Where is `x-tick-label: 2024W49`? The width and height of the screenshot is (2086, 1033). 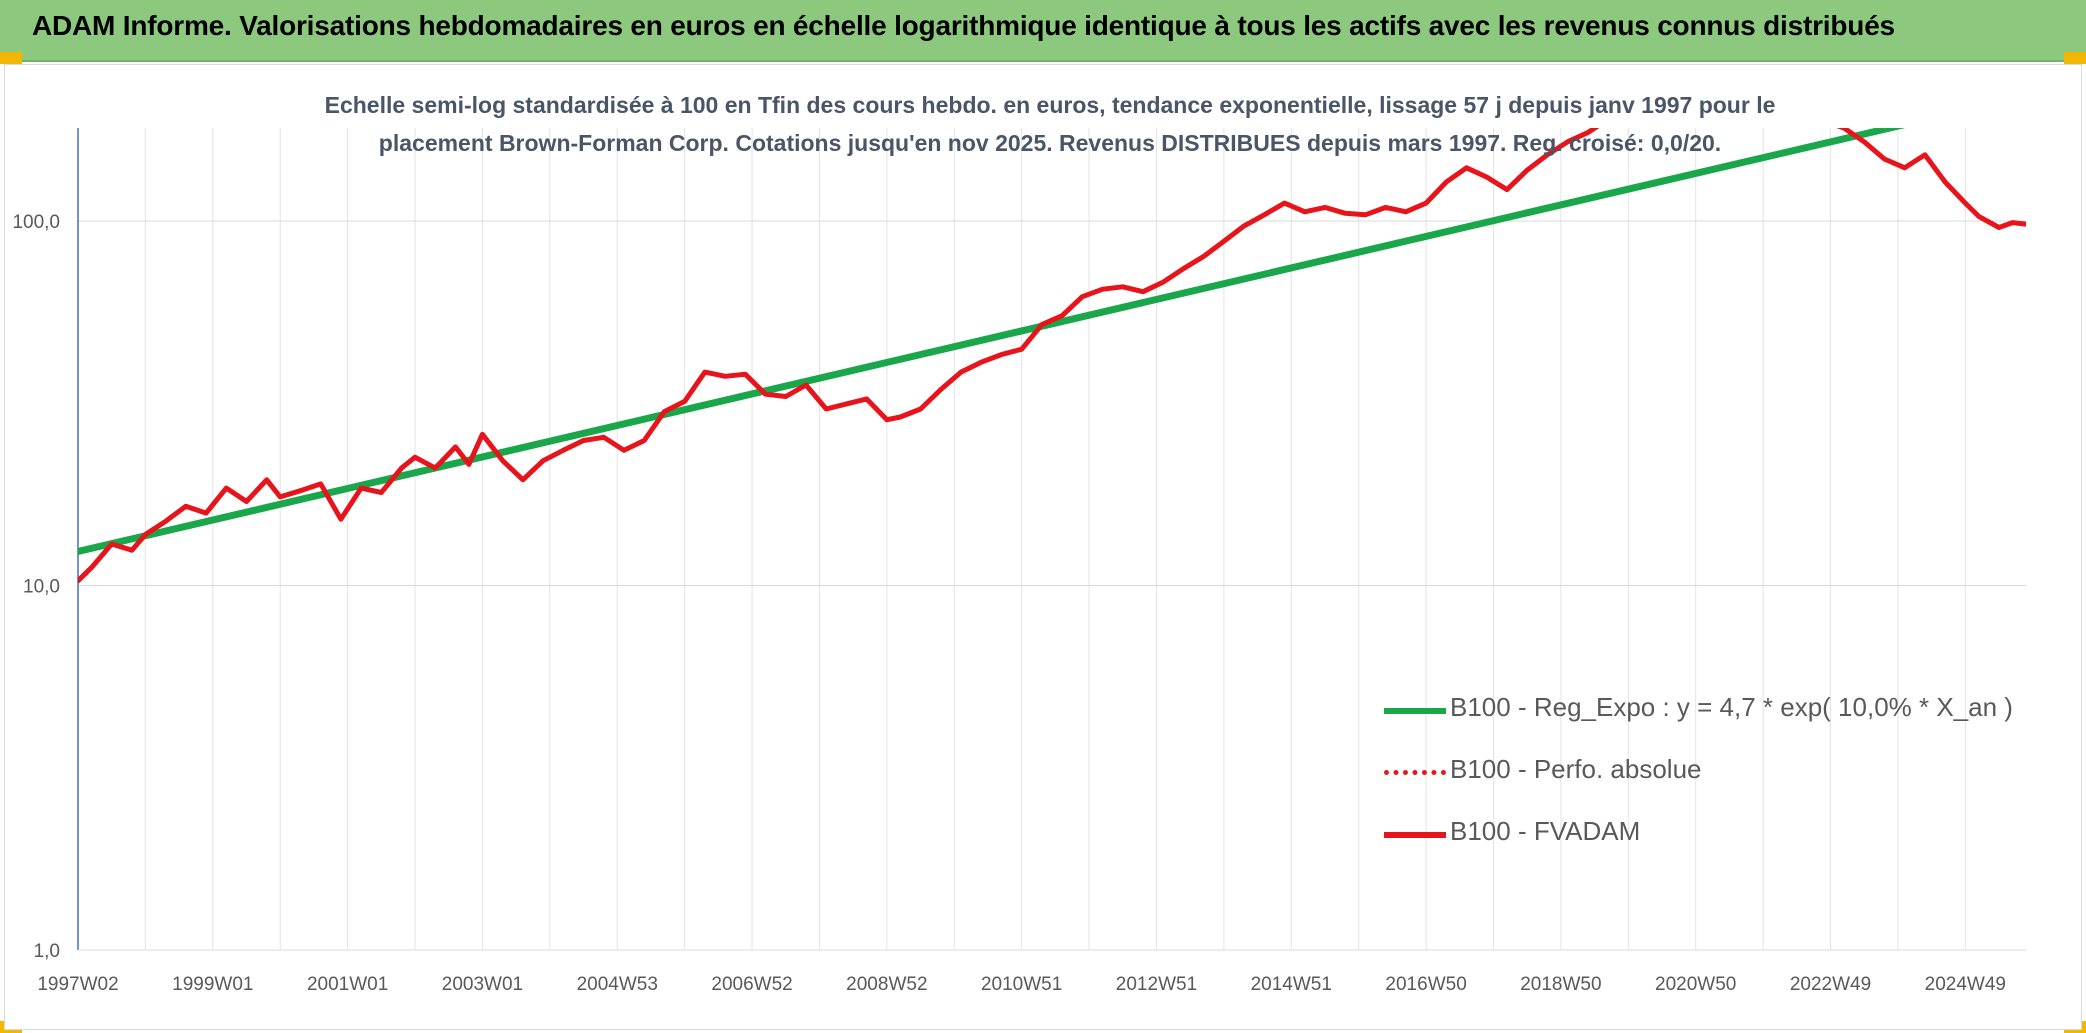
x-tick-label: 2024W49 is located at coordinates (1965, 984).